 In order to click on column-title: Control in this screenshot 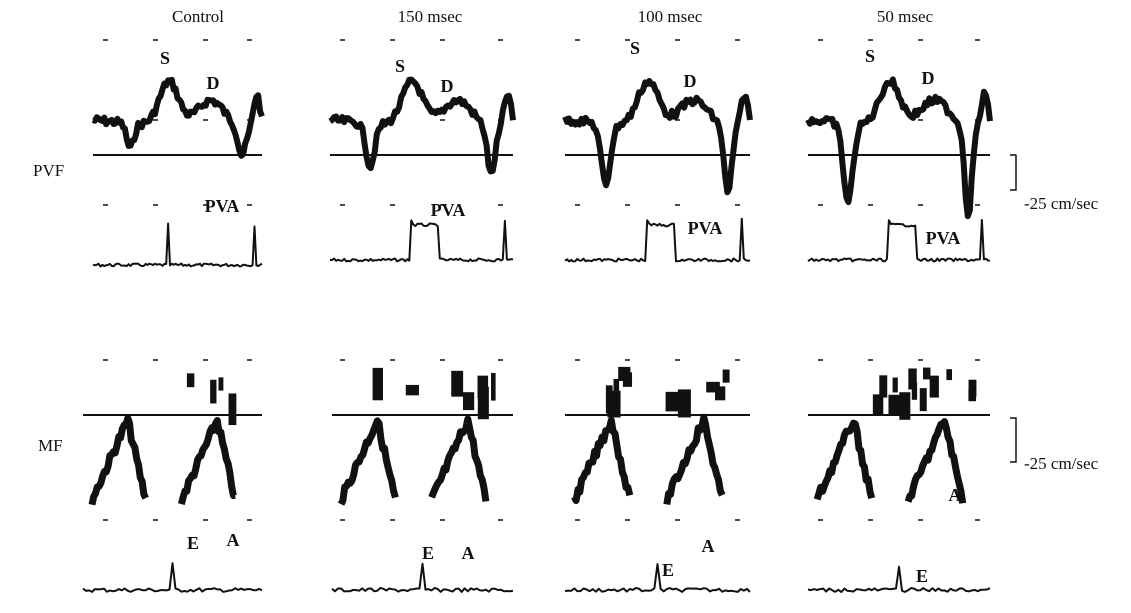, I will do `click(198, 16)`.